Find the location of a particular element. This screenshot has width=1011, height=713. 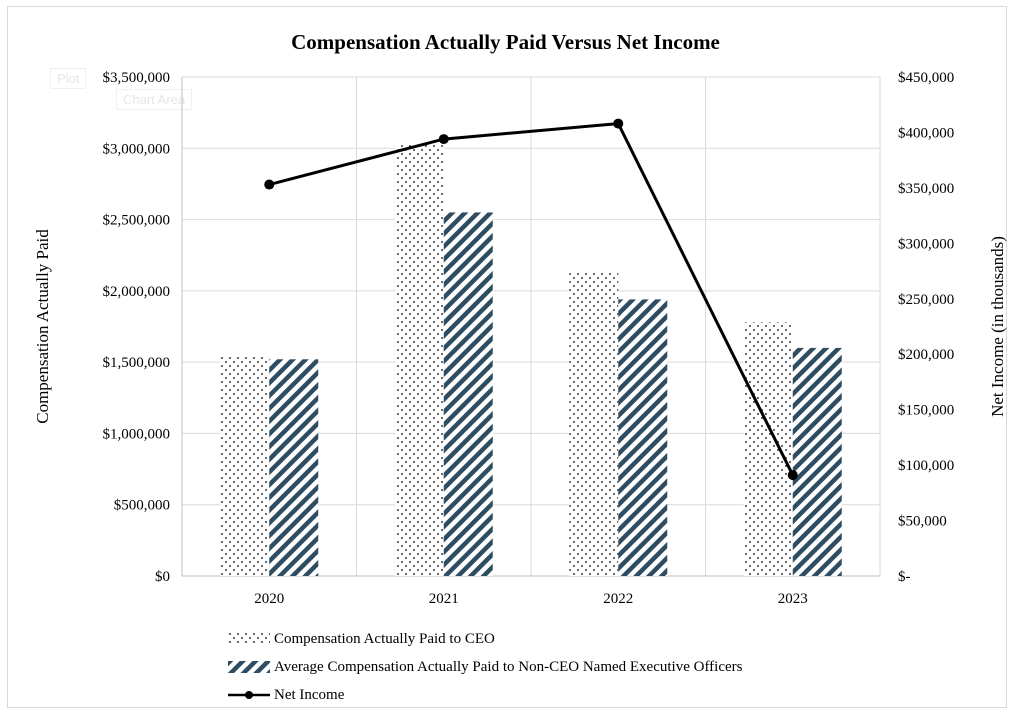

y2-tick-label: $- is located at coordinates (904, 577).